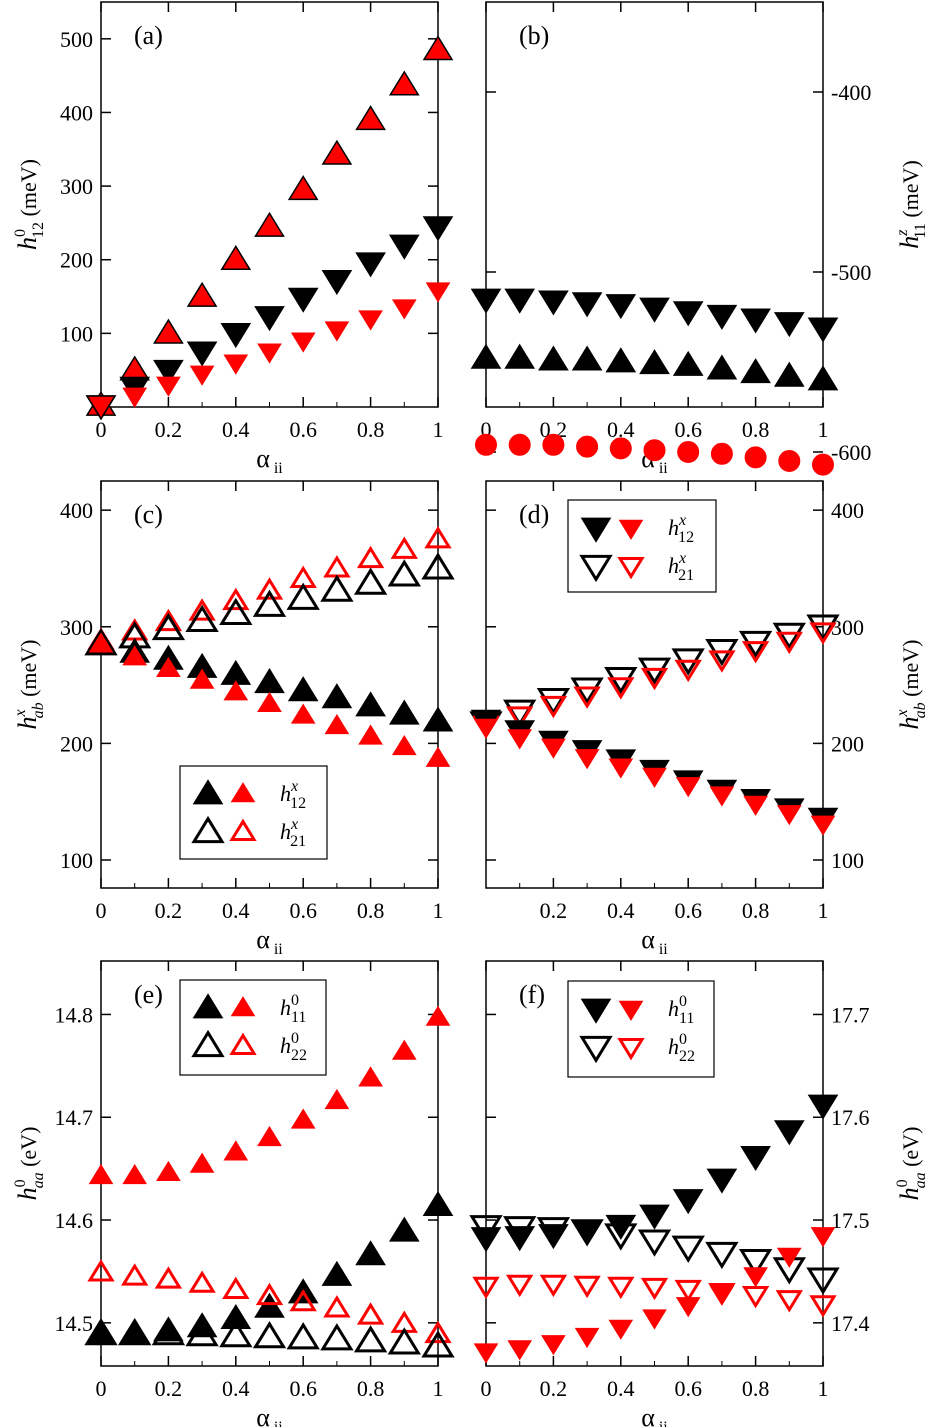  Describe the element at coordinates (76, 743) in the screenshot. I see `y-tick-label: 200` at that location.